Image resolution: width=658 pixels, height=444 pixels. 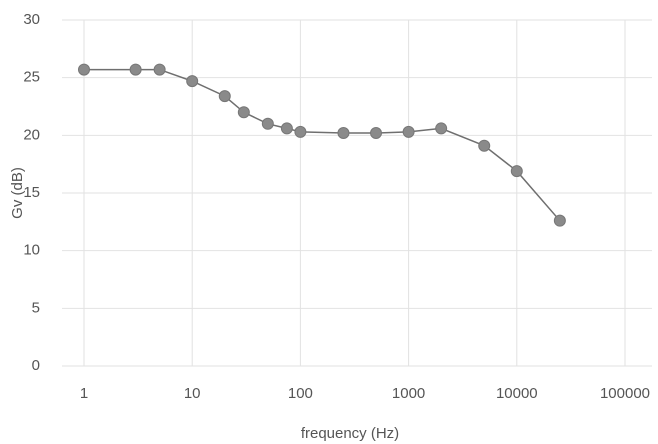 What do you see at coordinates (31, 77) in the screenshot?
I see `y-tick-label: 25` at bounding box center [31, 77].